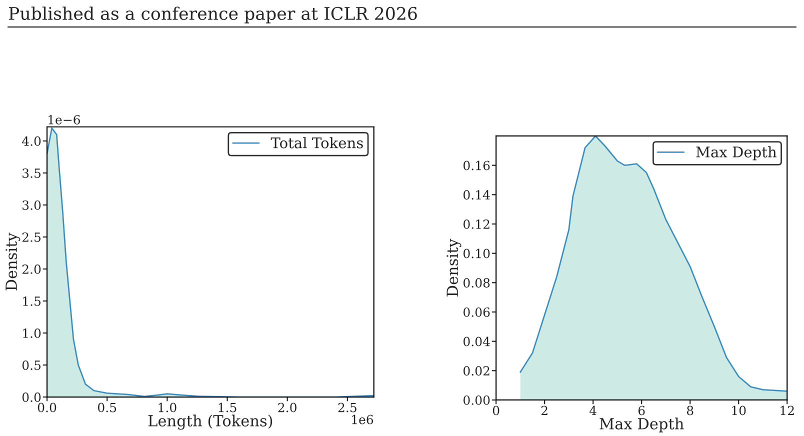 Image resolution: width=804 pixels, height=436 pixels. What do you see at coordinates (32, 333) in the screenshot?
I see `y-tick-label: 1.0` at bounding box center [32, 333].